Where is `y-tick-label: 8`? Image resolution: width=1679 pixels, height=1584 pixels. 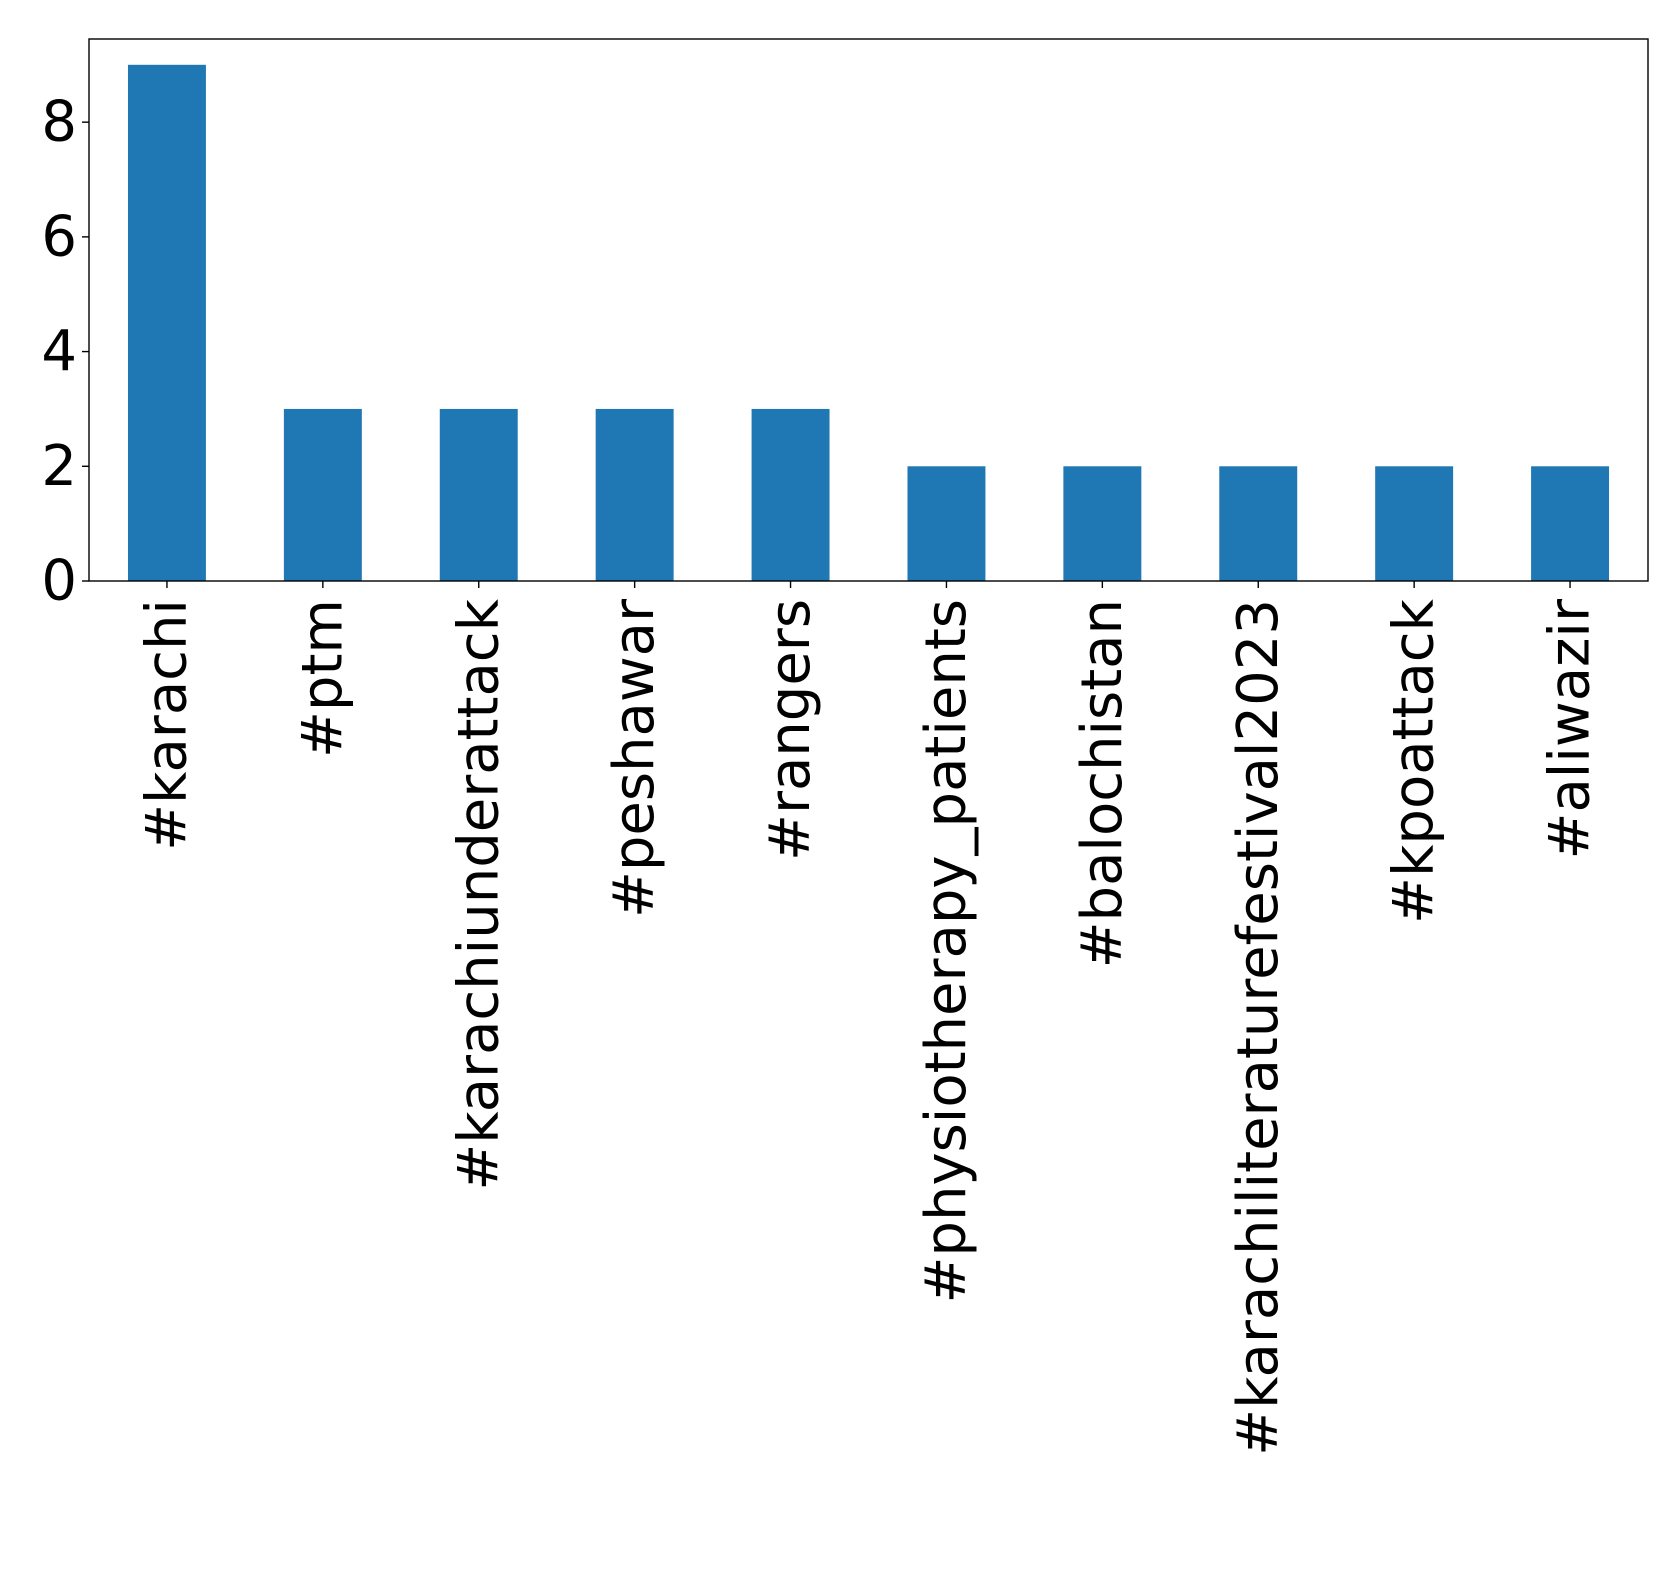 y-tick-label: 8 is located at coordinates (59, 122).